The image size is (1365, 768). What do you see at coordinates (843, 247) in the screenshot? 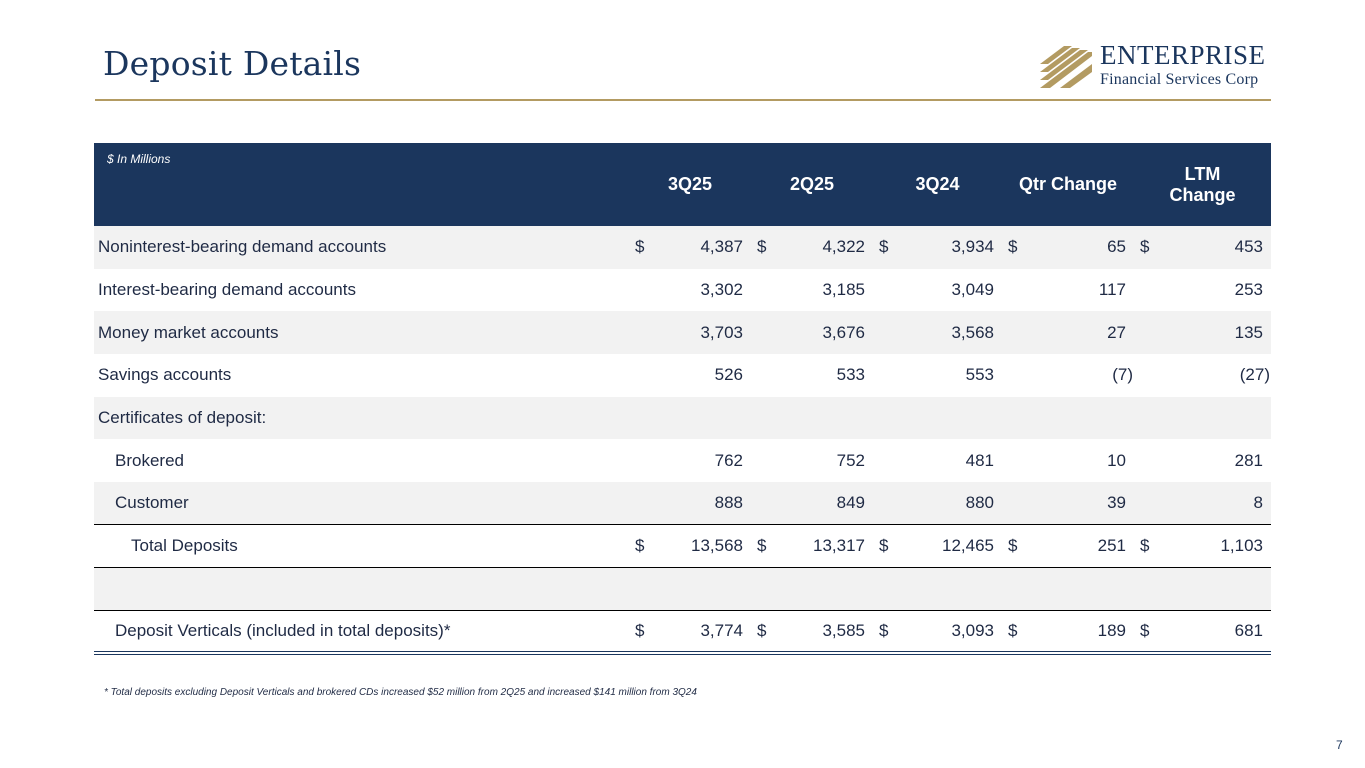
I see `value-2q25: 4,322` at bounding box center [843, 247].